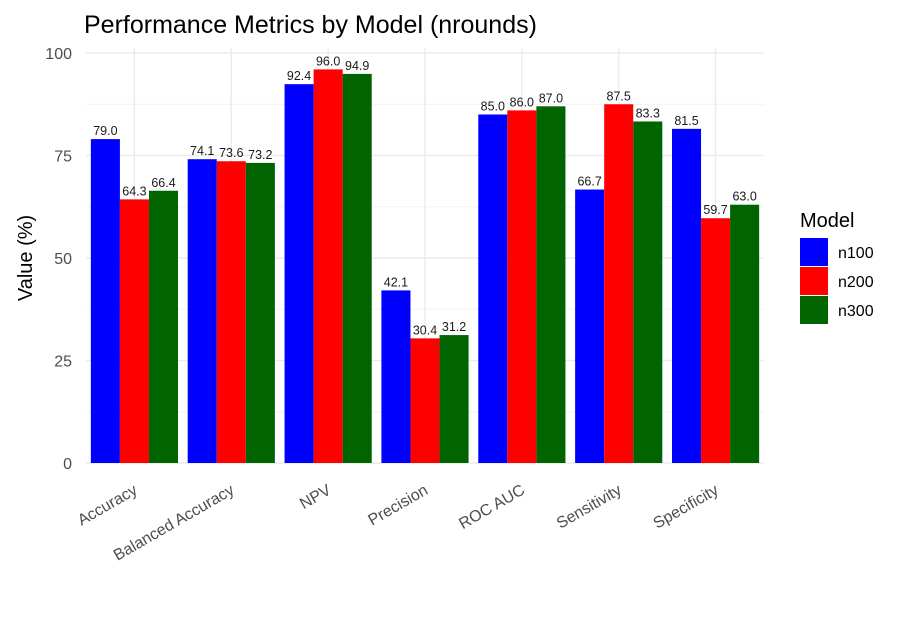 This screenshot has width=906, height=631. I want to click on data-label: 59.7, so click(715, 210).